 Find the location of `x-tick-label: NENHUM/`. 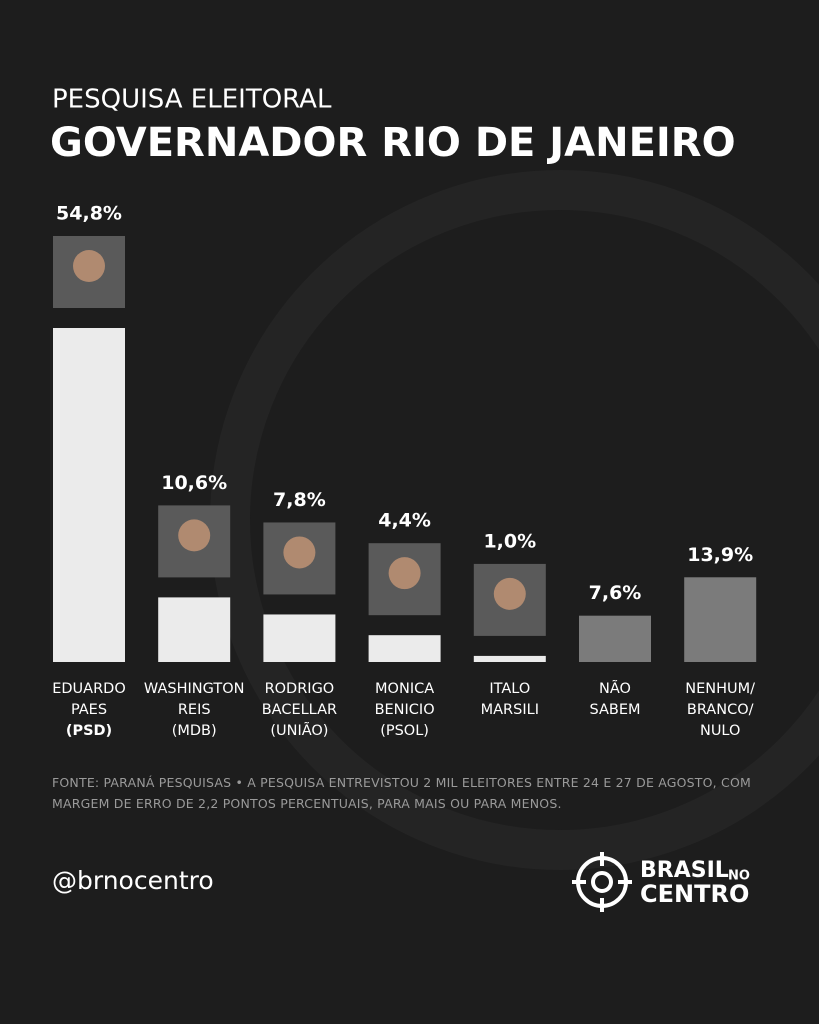

x-tick-label: NENHUM/ is located at coordinates (720, 689).